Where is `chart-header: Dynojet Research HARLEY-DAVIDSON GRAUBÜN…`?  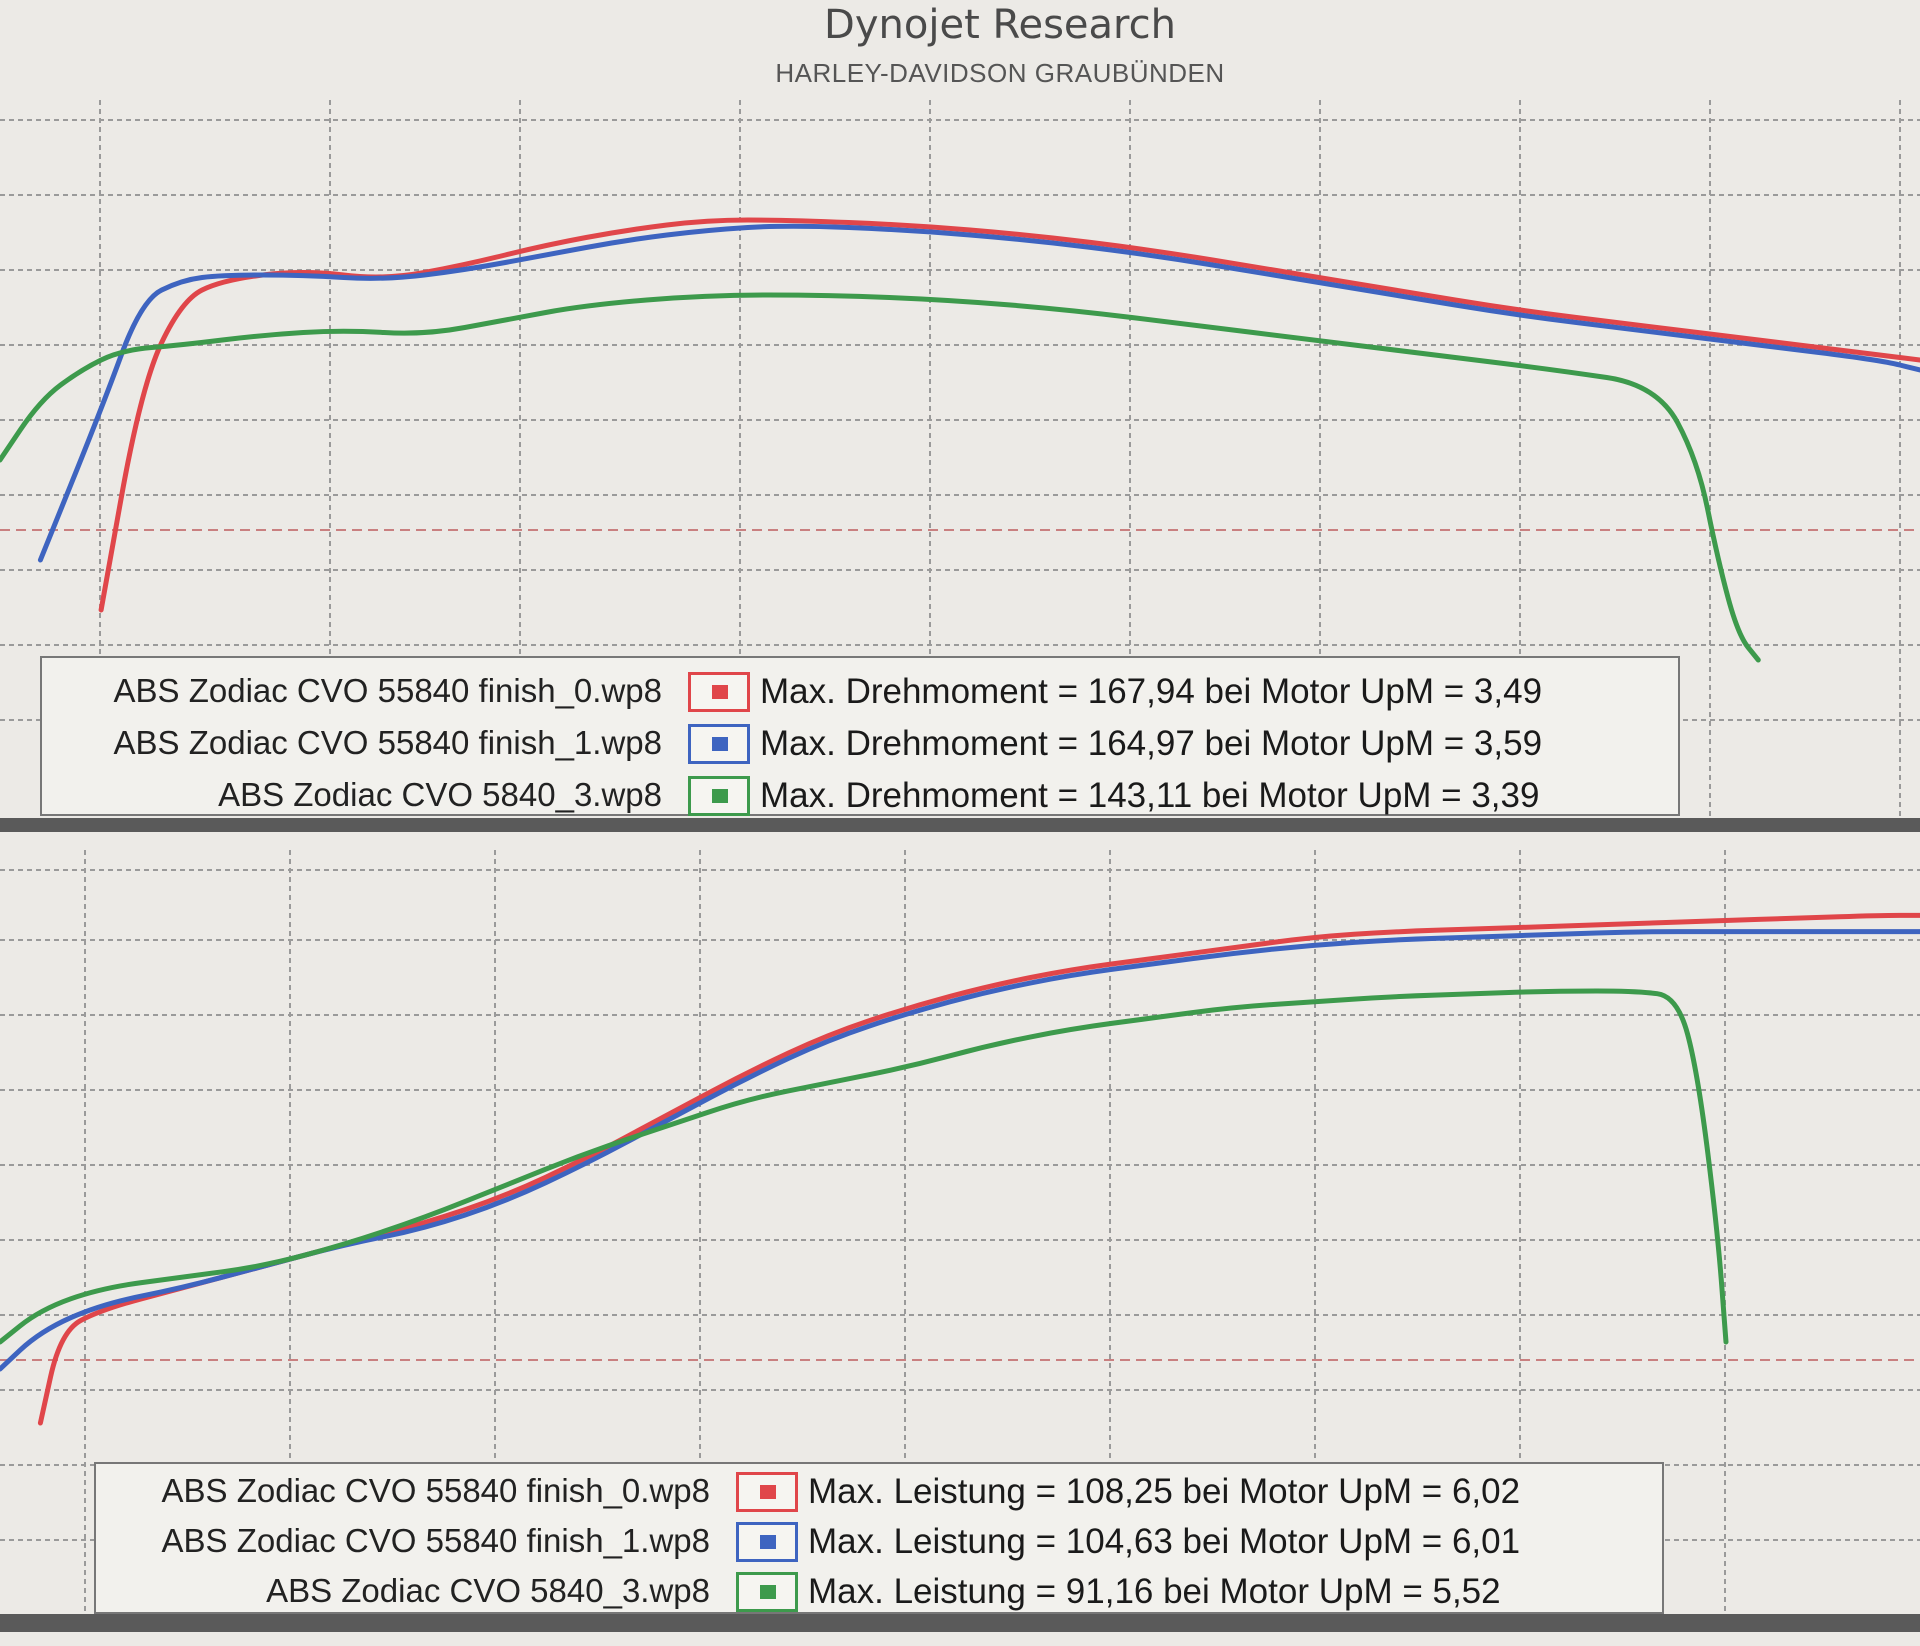
chart-header: Dynojet Research HARLEY-DAVIDSON GRAUBÜN… is located at coordinates (960, 50).